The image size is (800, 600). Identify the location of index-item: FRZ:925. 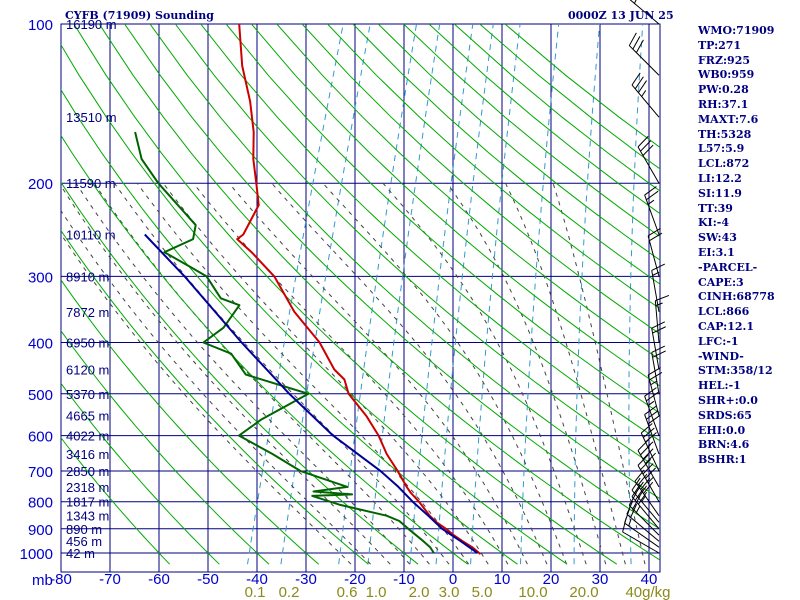
(724, 60).